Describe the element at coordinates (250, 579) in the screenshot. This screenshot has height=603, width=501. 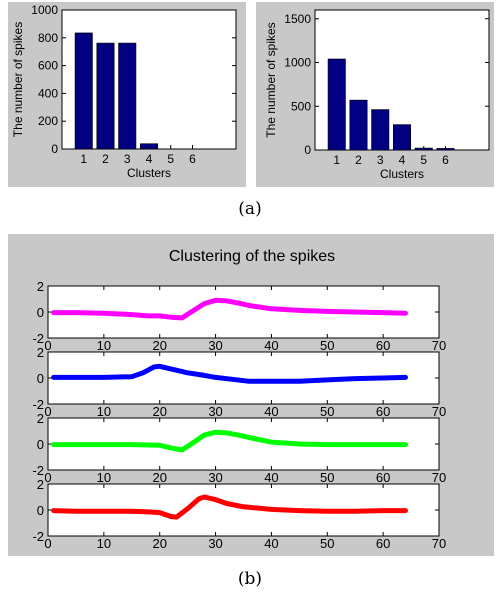
I see `caption-b: (b)` at that location.